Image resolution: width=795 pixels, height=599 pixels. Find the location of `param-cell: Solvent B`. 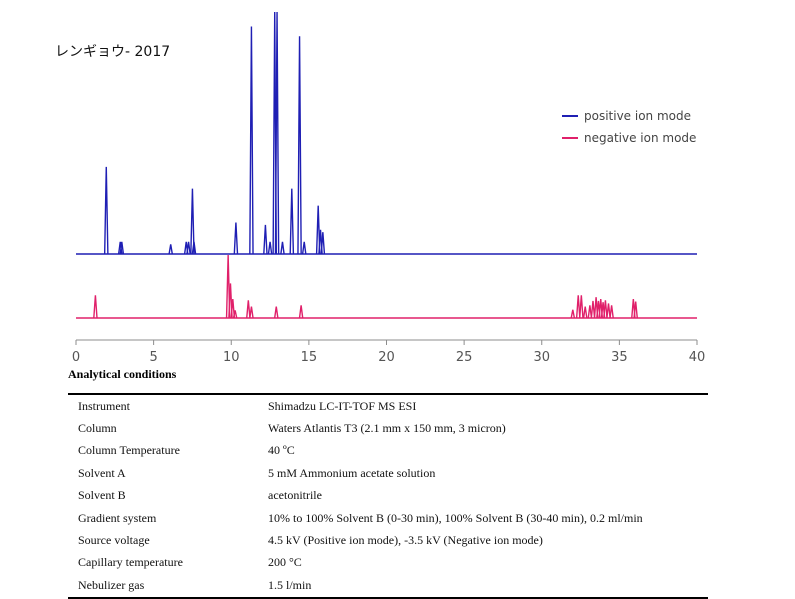

param-cell: Solvent B is located at coordinates (102, 495).